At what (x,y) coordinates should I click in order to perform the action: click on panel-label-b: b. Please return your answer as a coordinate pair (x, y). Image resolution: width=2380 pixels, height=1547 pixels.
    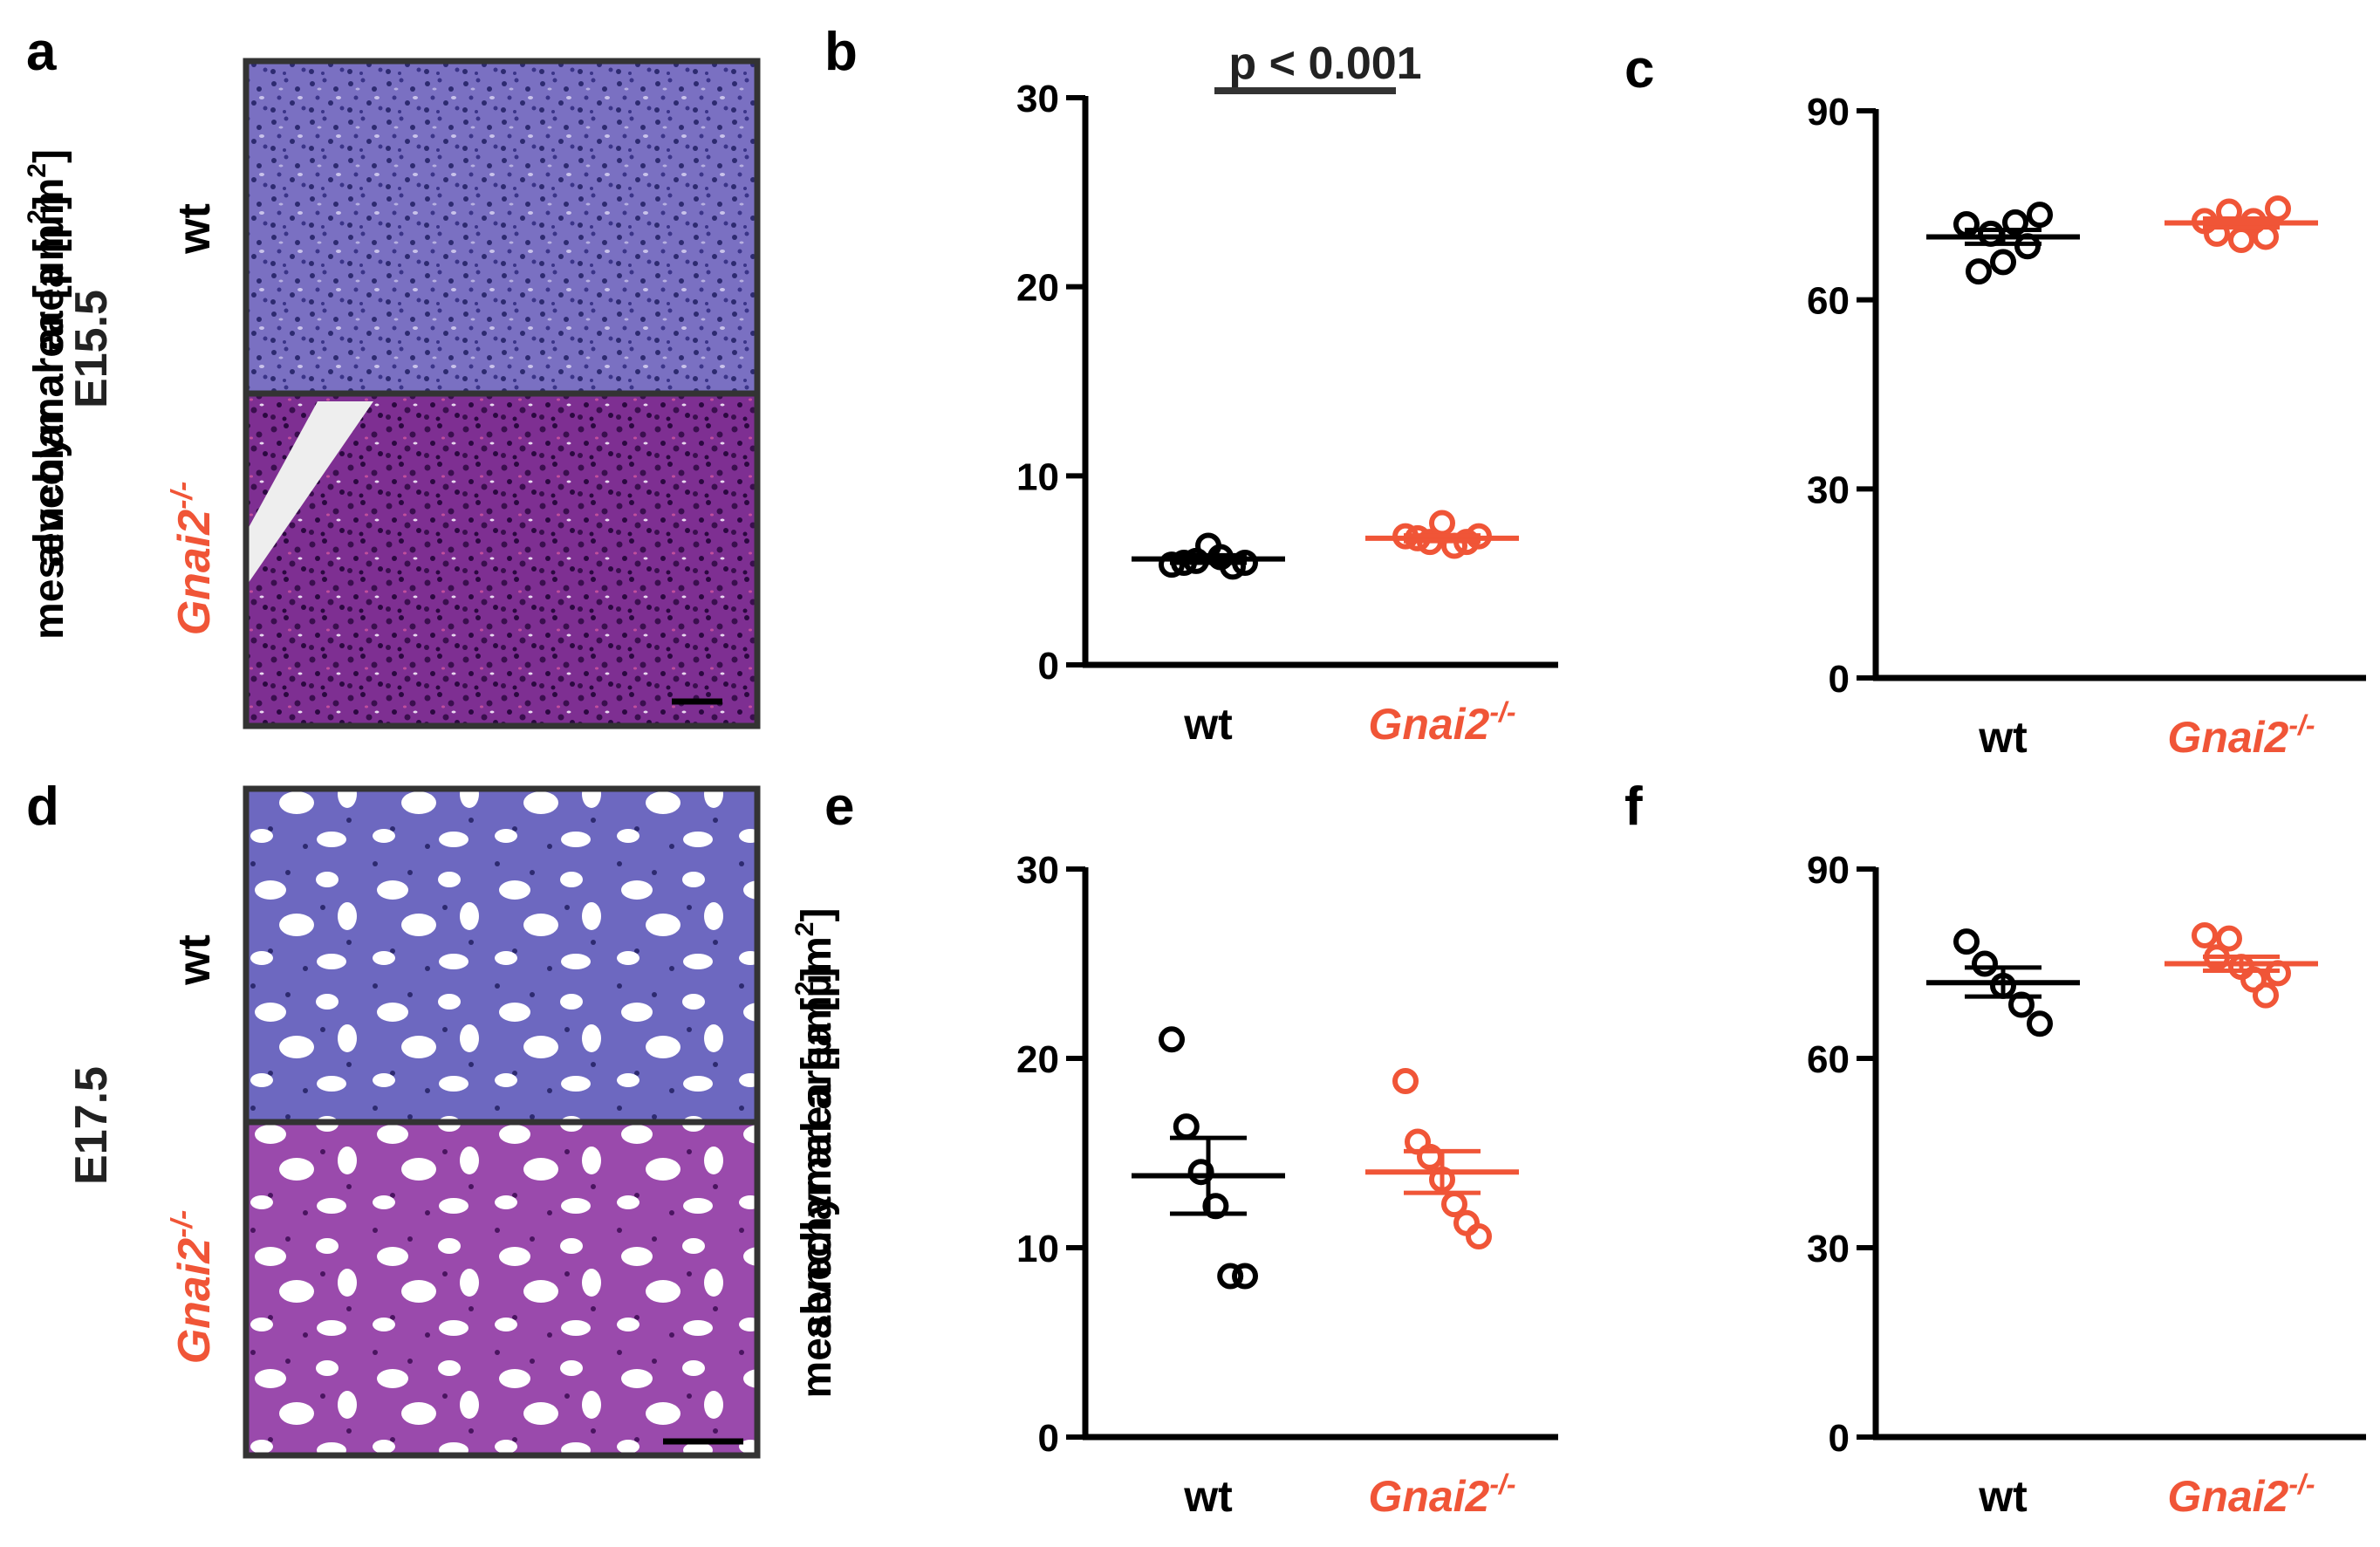
    Looking at the image, I should click on (841, 52).